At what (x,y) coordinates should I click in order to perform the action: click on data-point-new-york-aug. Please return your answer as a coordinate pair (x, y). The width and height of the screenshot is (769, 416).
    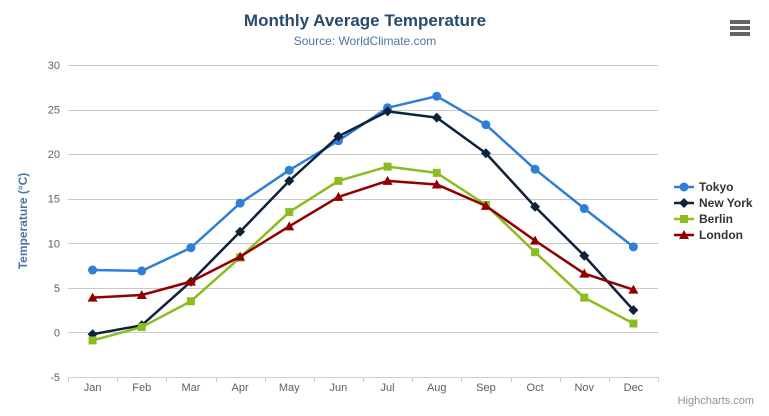
    Looking at the image, I should click on (436, 117).